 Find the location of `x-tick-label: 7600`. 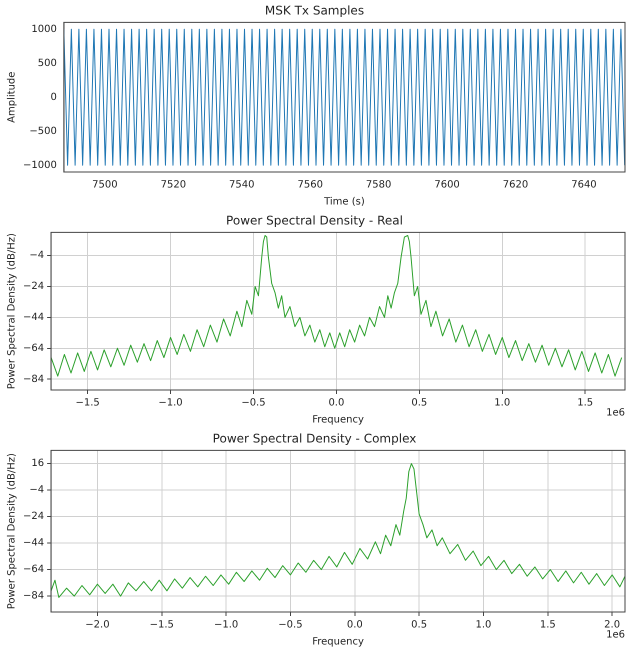

x-tick-label: 7600 is located at coordinates (447, 185).